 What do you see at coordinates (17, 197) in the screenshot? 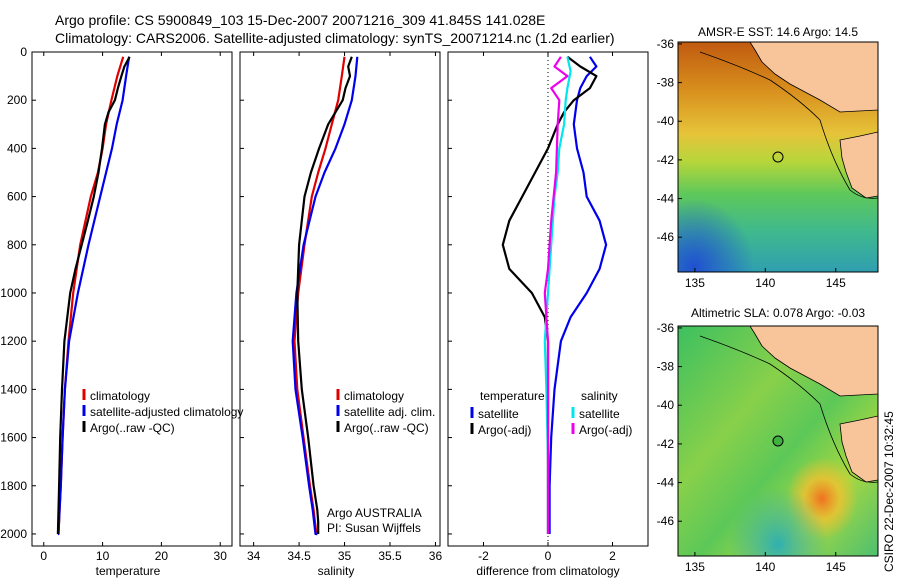
I see `temperature-ytick-label: 600` at bounding box center [17, 197].